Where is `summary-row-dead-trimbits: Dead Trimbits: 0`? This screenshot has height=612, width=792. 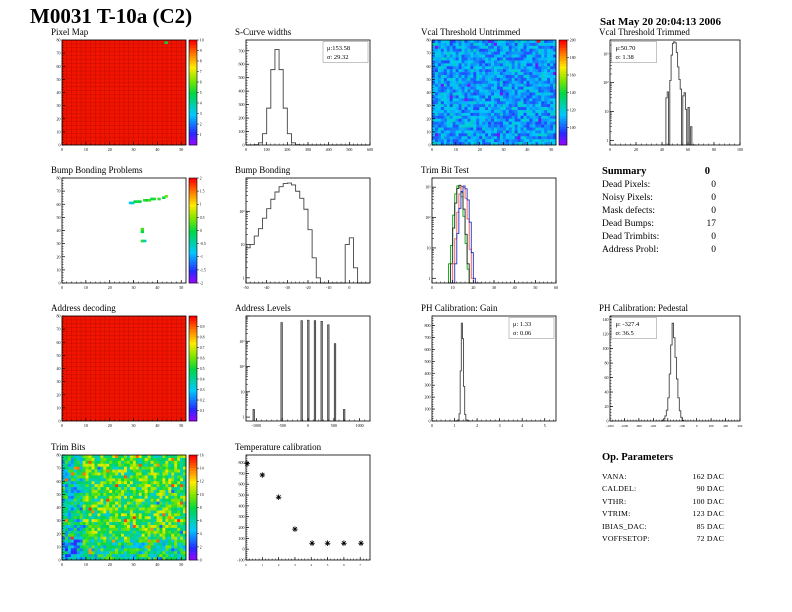 summary-row-dead-trimbits: Dead Trimbits: 0 is located at coordinates (659, 237).